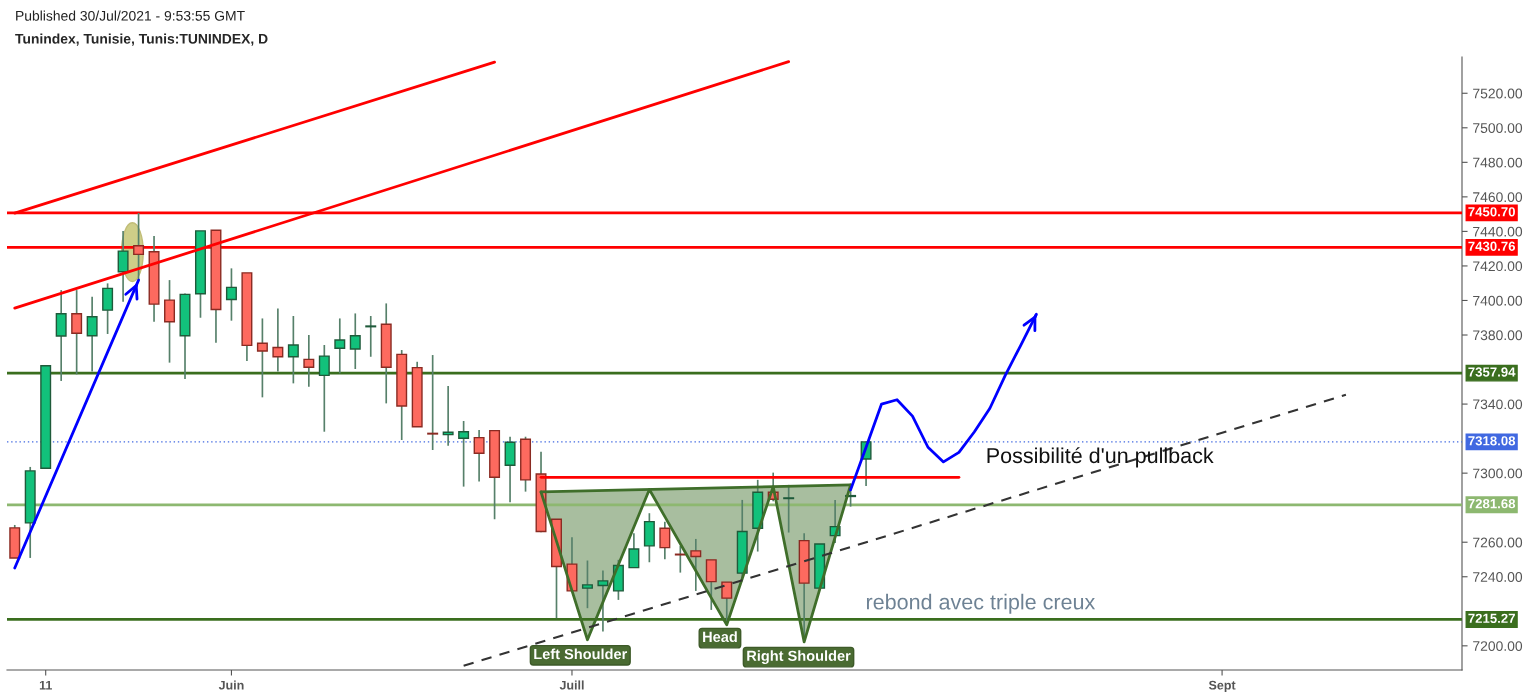 The width and height of the screenshot is (1526, 698). I want to click on ref-line-label: 7430.76, so click(1492, 246).